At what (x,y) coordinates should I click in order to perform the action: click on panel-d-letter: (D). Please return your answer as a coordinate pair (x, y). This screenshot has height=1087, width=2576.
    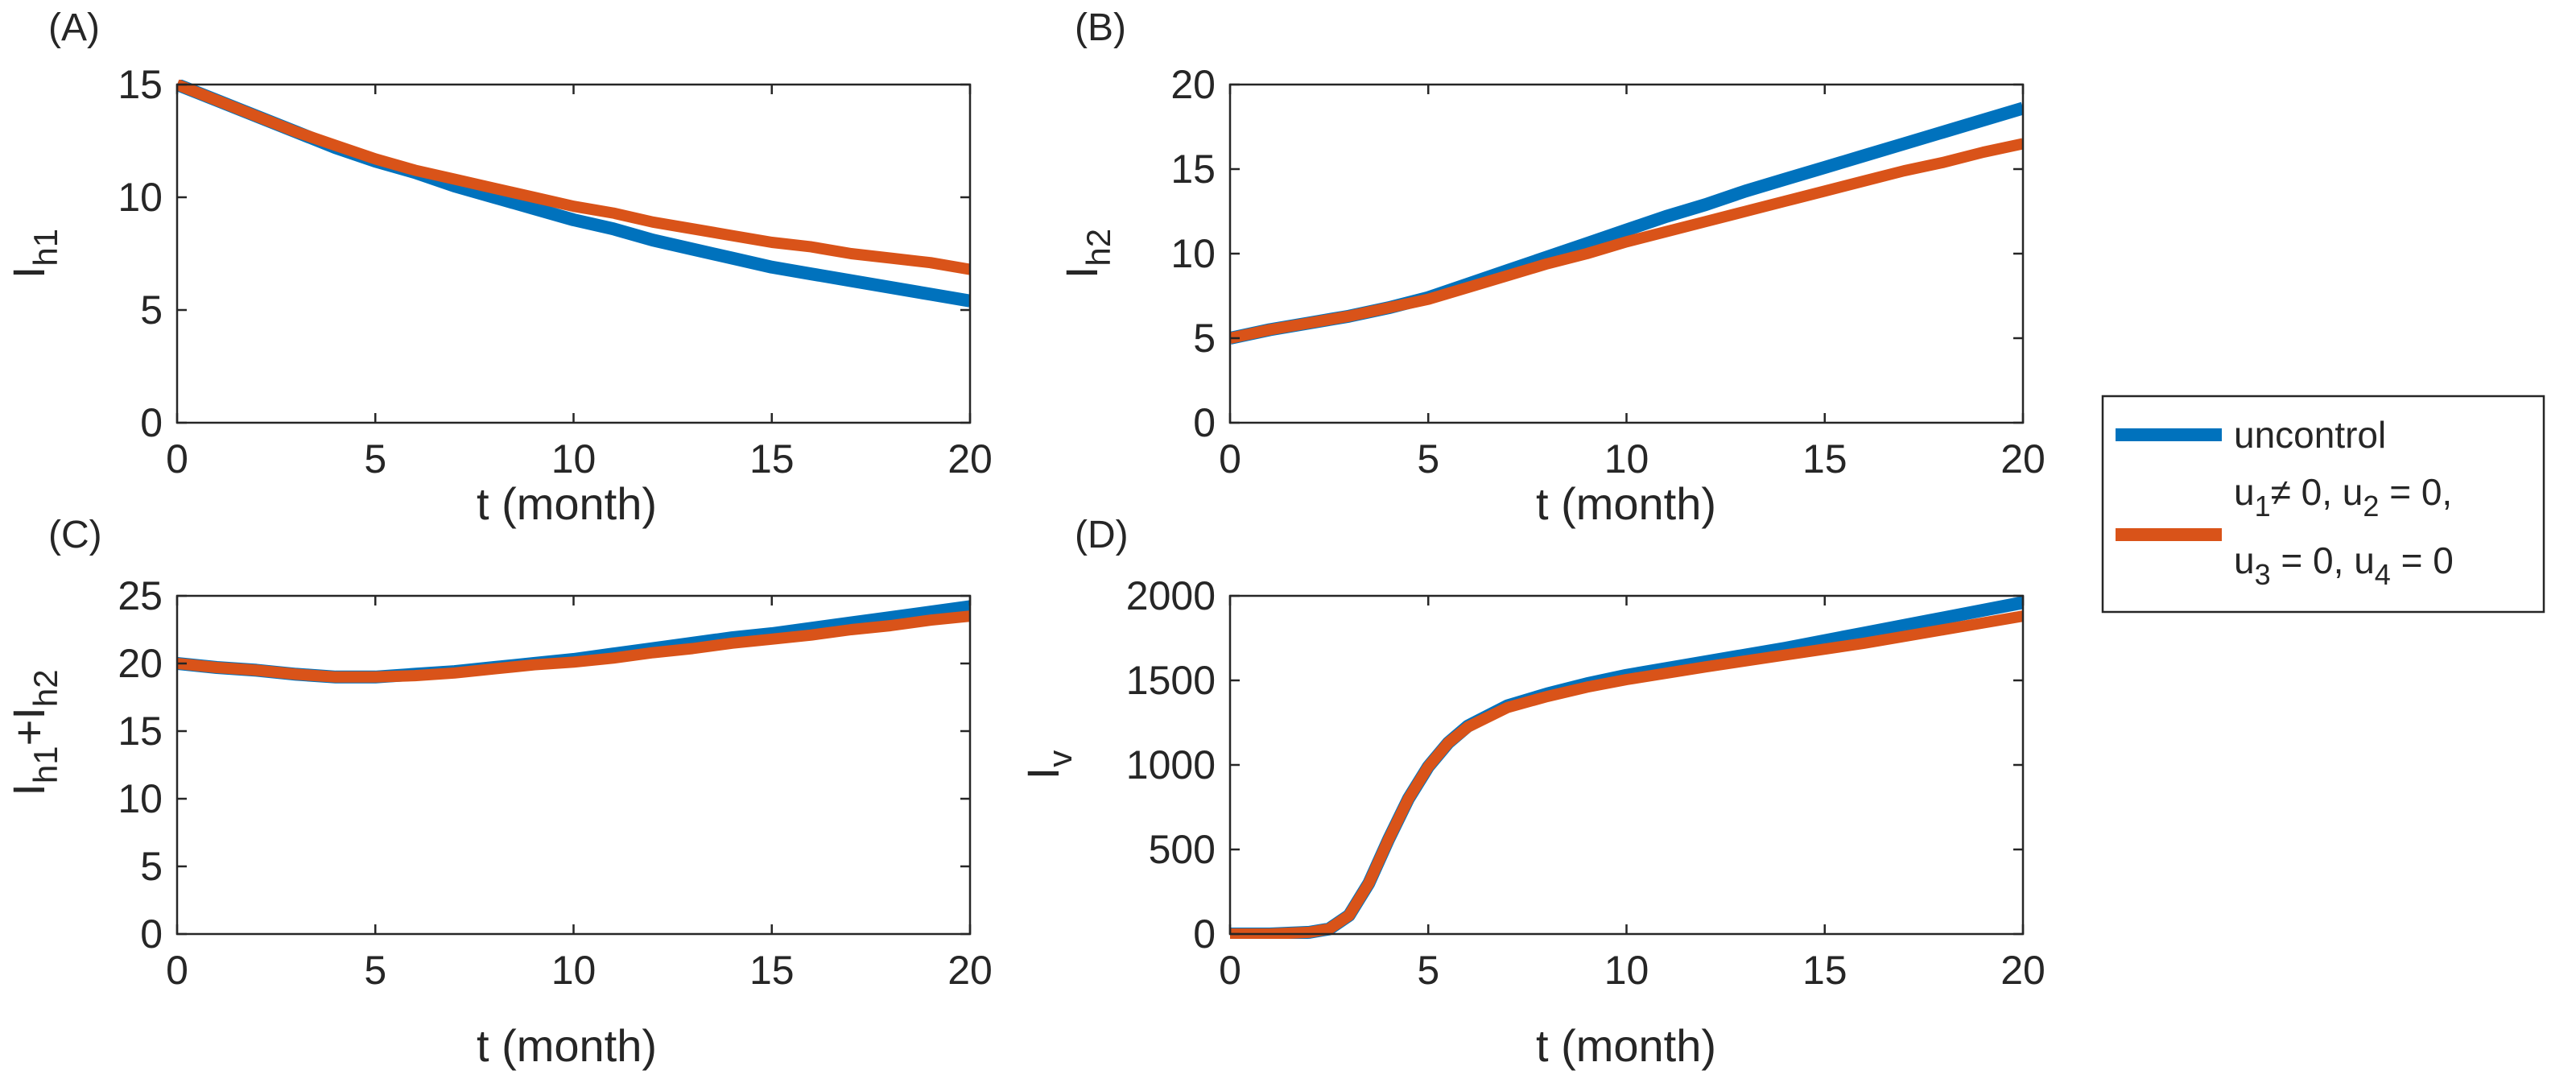
    Looking at the image, I should click on (1102, 535).